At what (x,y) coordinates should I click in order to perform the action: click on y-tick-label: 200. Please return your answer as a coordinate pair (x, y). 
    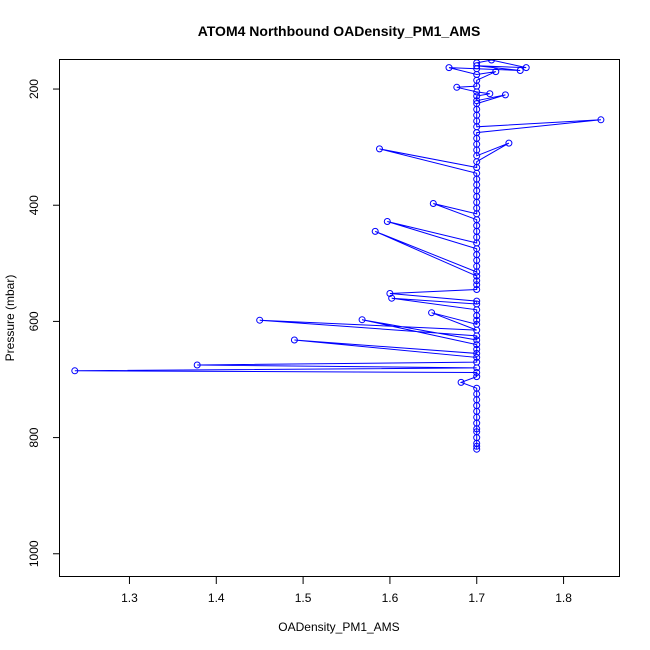
    Looking at the image, I should click on (34, 89).